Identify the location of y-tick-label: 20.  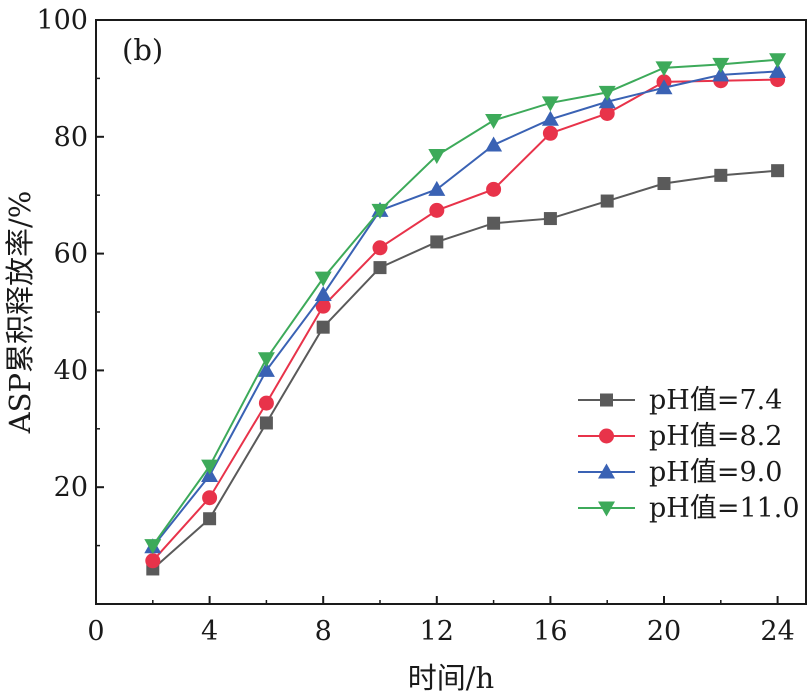
(71, 487).